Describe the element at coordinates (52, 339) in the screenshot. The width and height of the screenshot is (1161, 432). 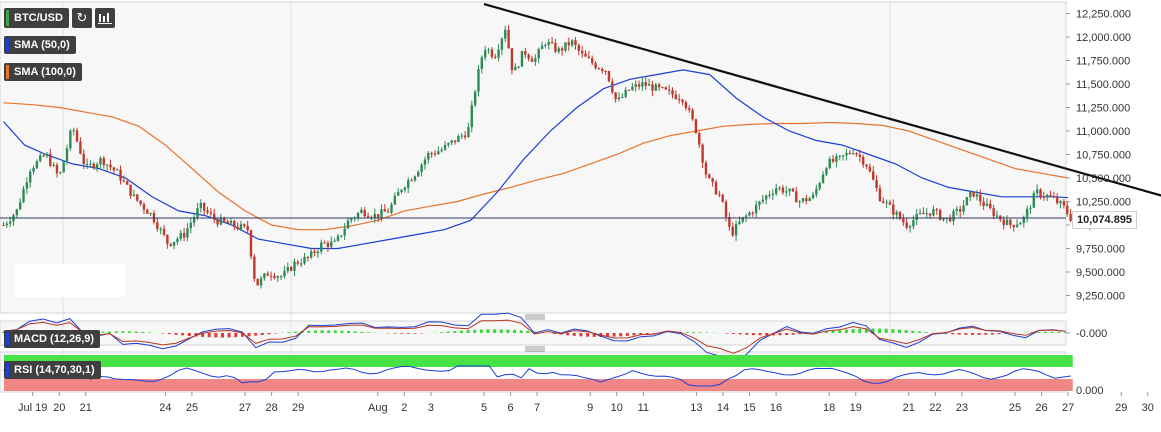
I see `macd-legend: MACD (12,26,9)` at that location.